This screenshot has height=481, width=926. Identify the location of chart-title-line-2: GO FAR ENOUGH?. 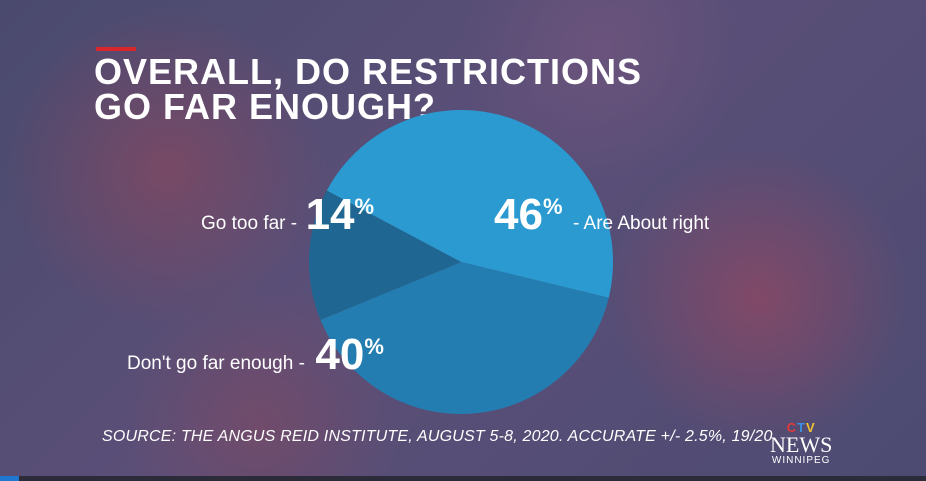
(265, 106).